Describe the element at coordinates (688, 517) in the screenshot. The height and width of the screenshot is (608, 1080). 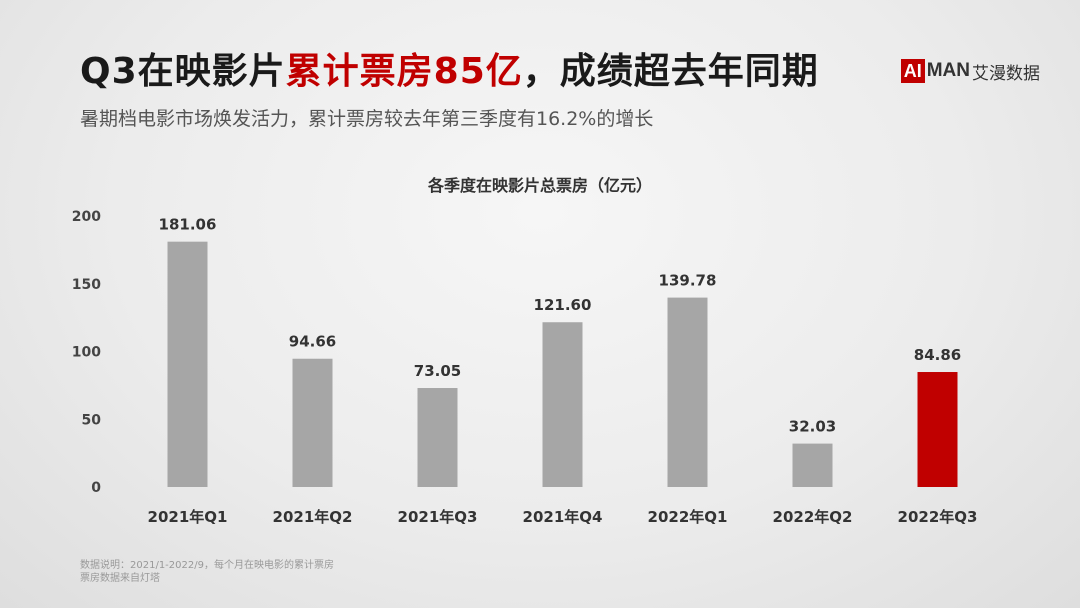
I see `x-tick-label: 2022年Q1` at that location.